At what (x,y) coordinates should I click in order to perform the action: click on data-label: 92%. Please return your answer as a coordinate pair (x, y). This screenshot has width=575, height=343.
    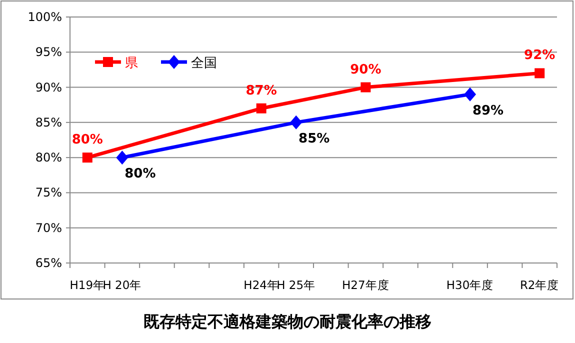
    Looking at the image, I should click on (540, 56).